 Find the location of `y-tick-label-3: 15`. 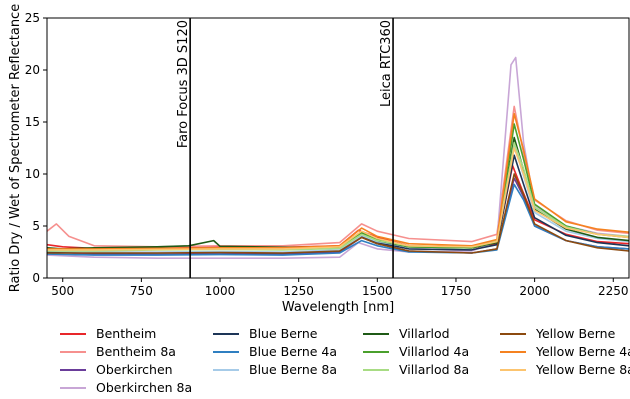

y-tick-label-3: 15 is located at coordinates (32, 122).